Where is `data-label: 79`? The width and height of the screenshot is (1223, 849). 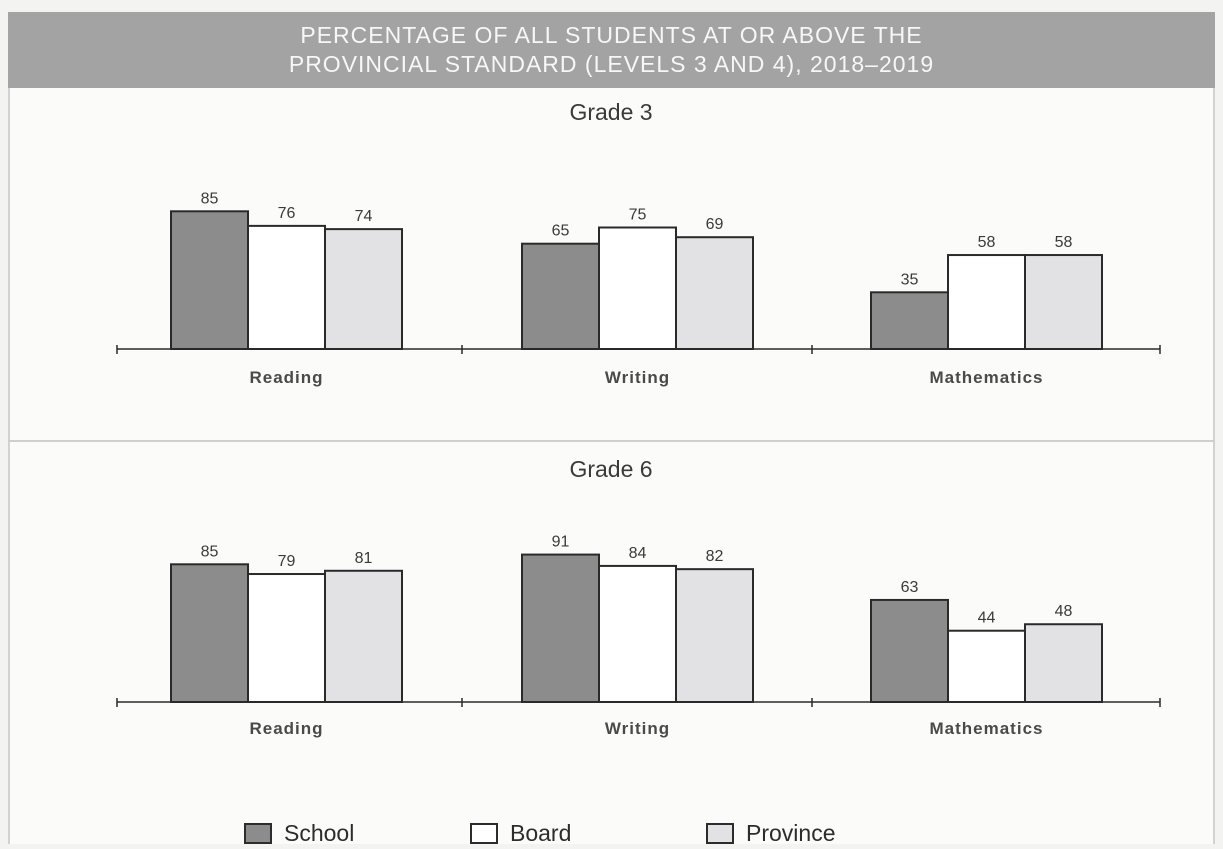
data-label: 79 is located at coordinates (287, 561).